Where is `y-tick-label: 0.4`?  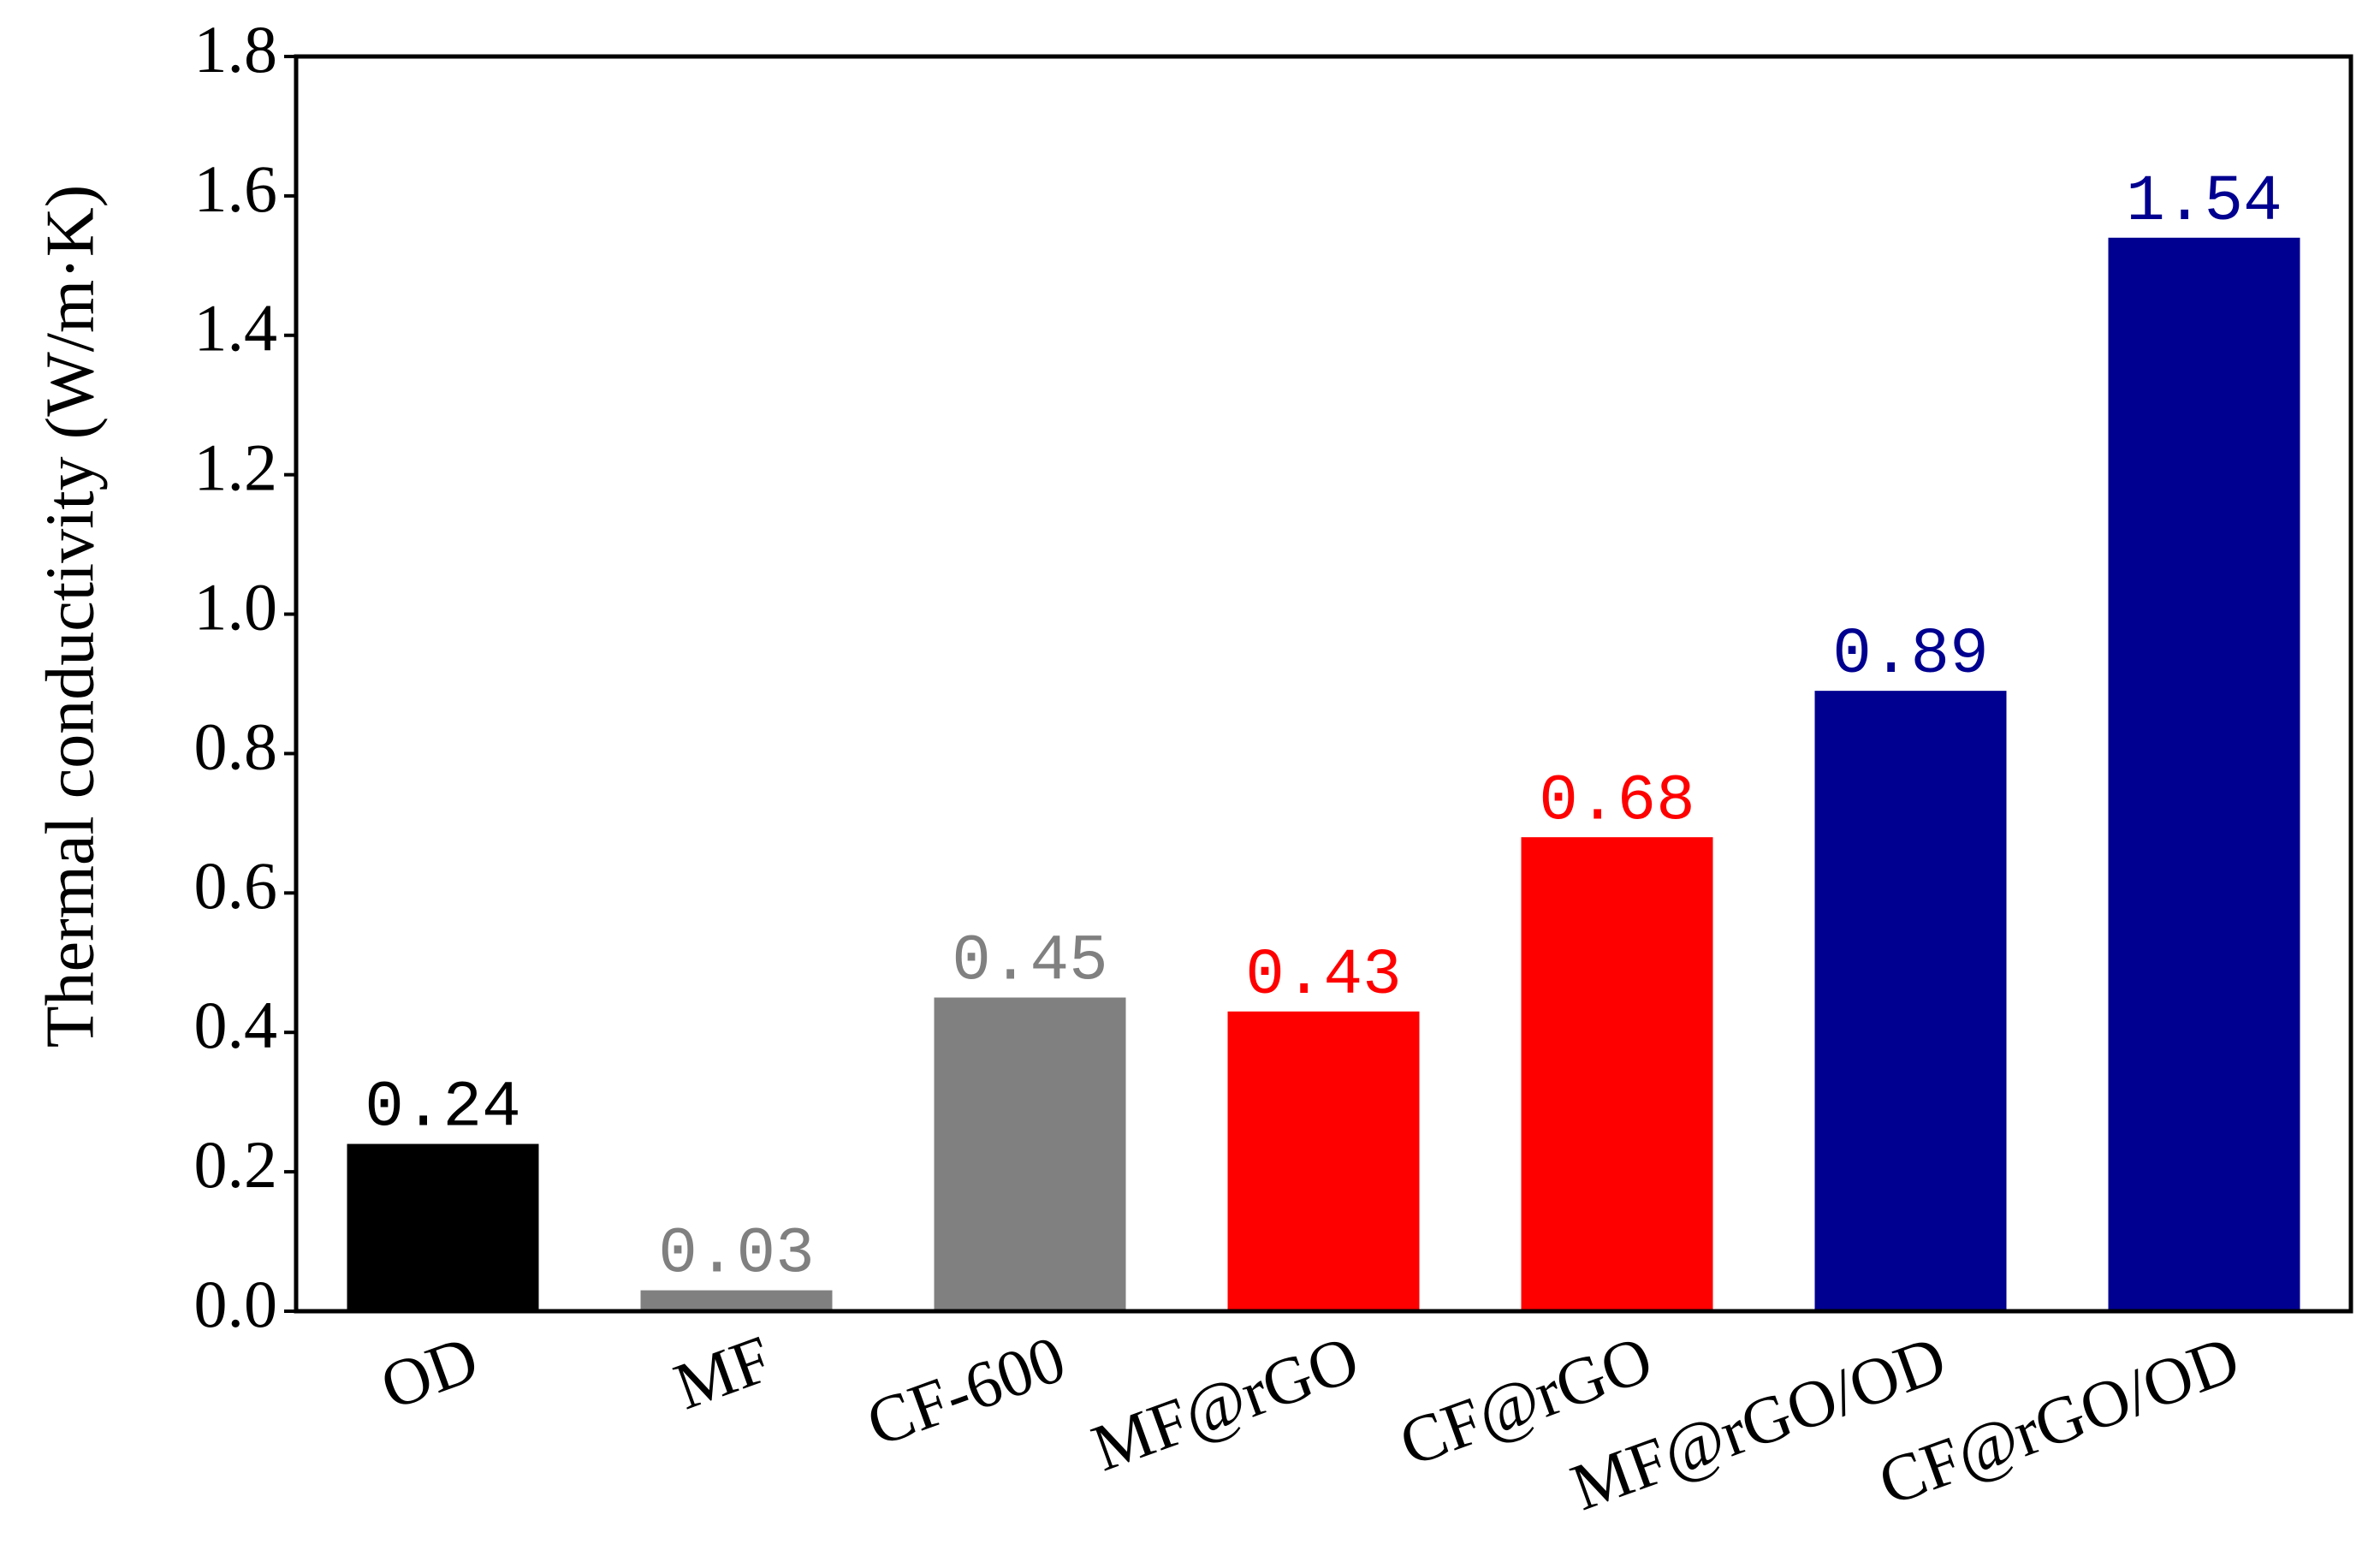
y-tick-label: 0.4 is located at coordinates (236, 1025).